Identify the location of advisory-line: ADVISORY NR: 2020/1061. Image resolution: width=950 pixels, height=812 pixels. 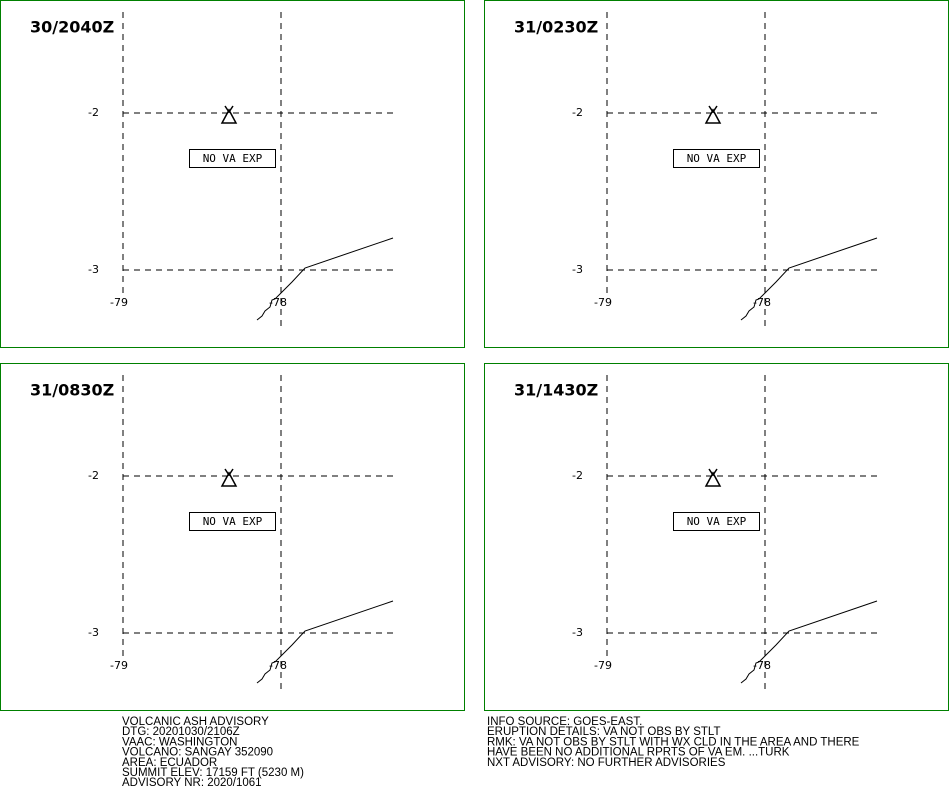
(192, 783).